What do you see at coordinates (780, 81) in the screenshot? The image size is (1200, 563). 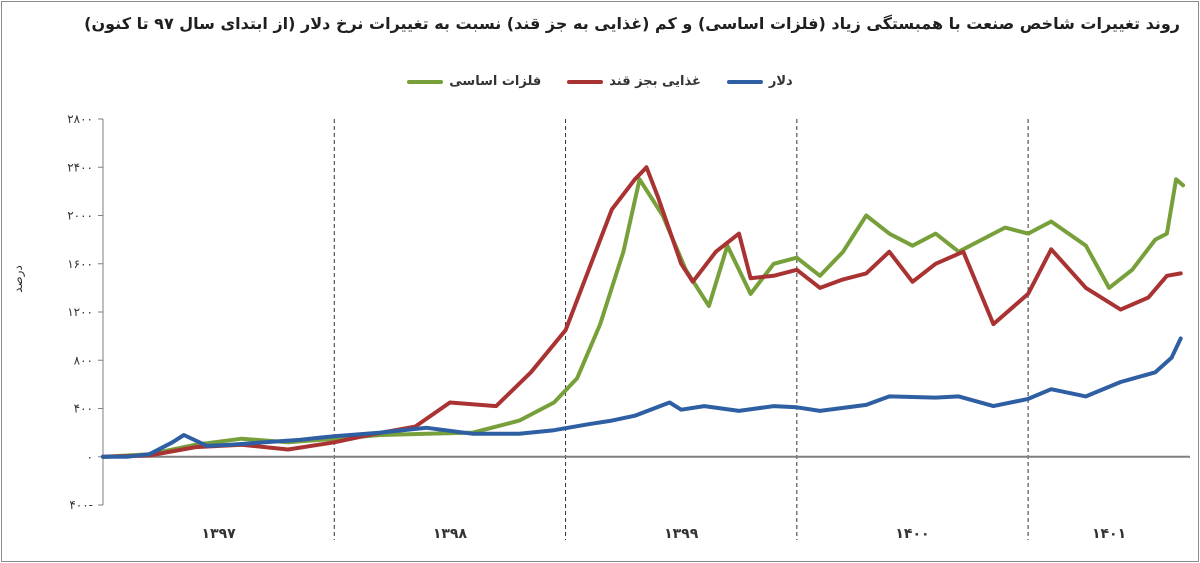 I see `legend-label: دلار` at bounding box center [780, 81].